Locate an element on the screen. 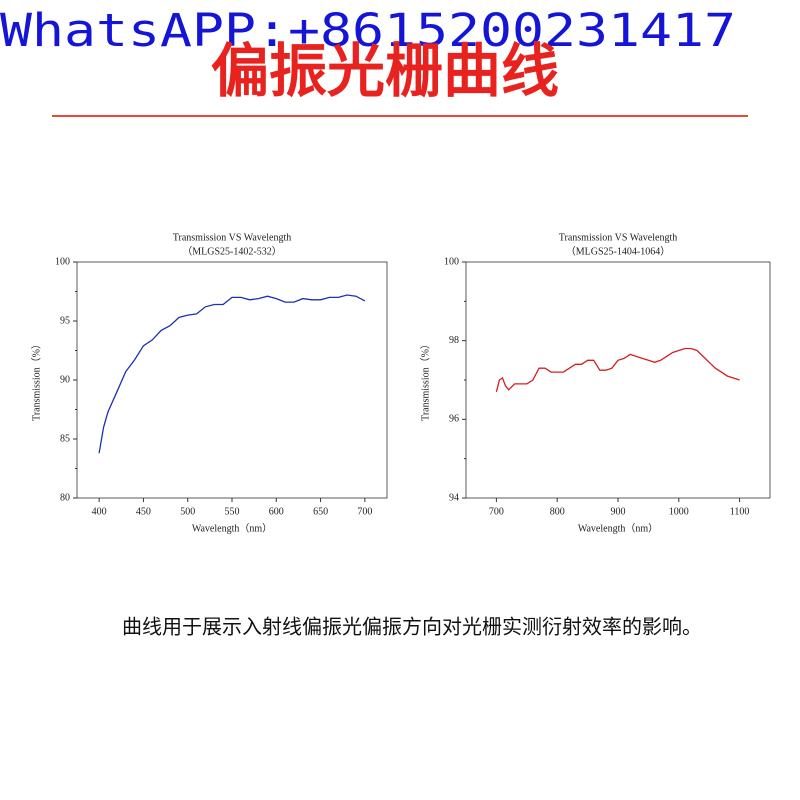 Image resolution: width=800 pixels, height=800 pixels. y-tick-label: 80 is located at coordinates (65, 497).